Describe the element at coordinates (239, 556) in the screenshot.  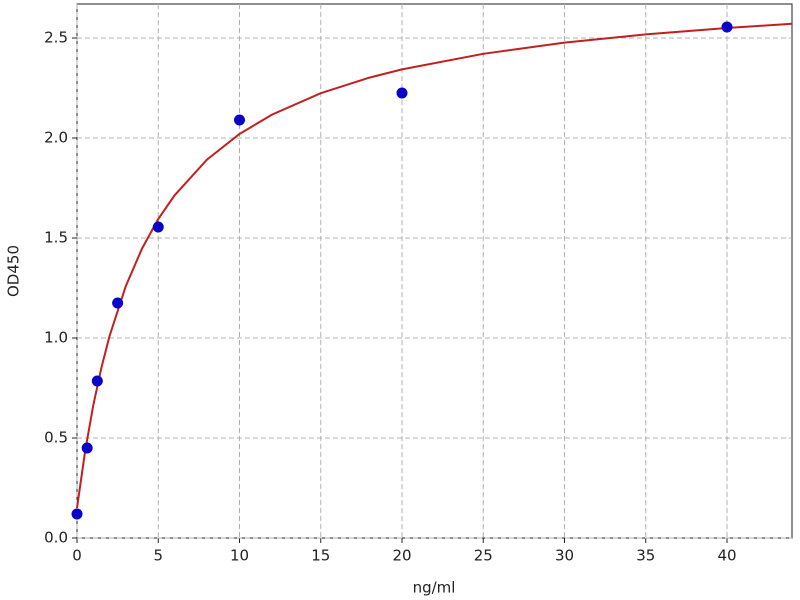
I see `x-tick-label: 10` at that location.